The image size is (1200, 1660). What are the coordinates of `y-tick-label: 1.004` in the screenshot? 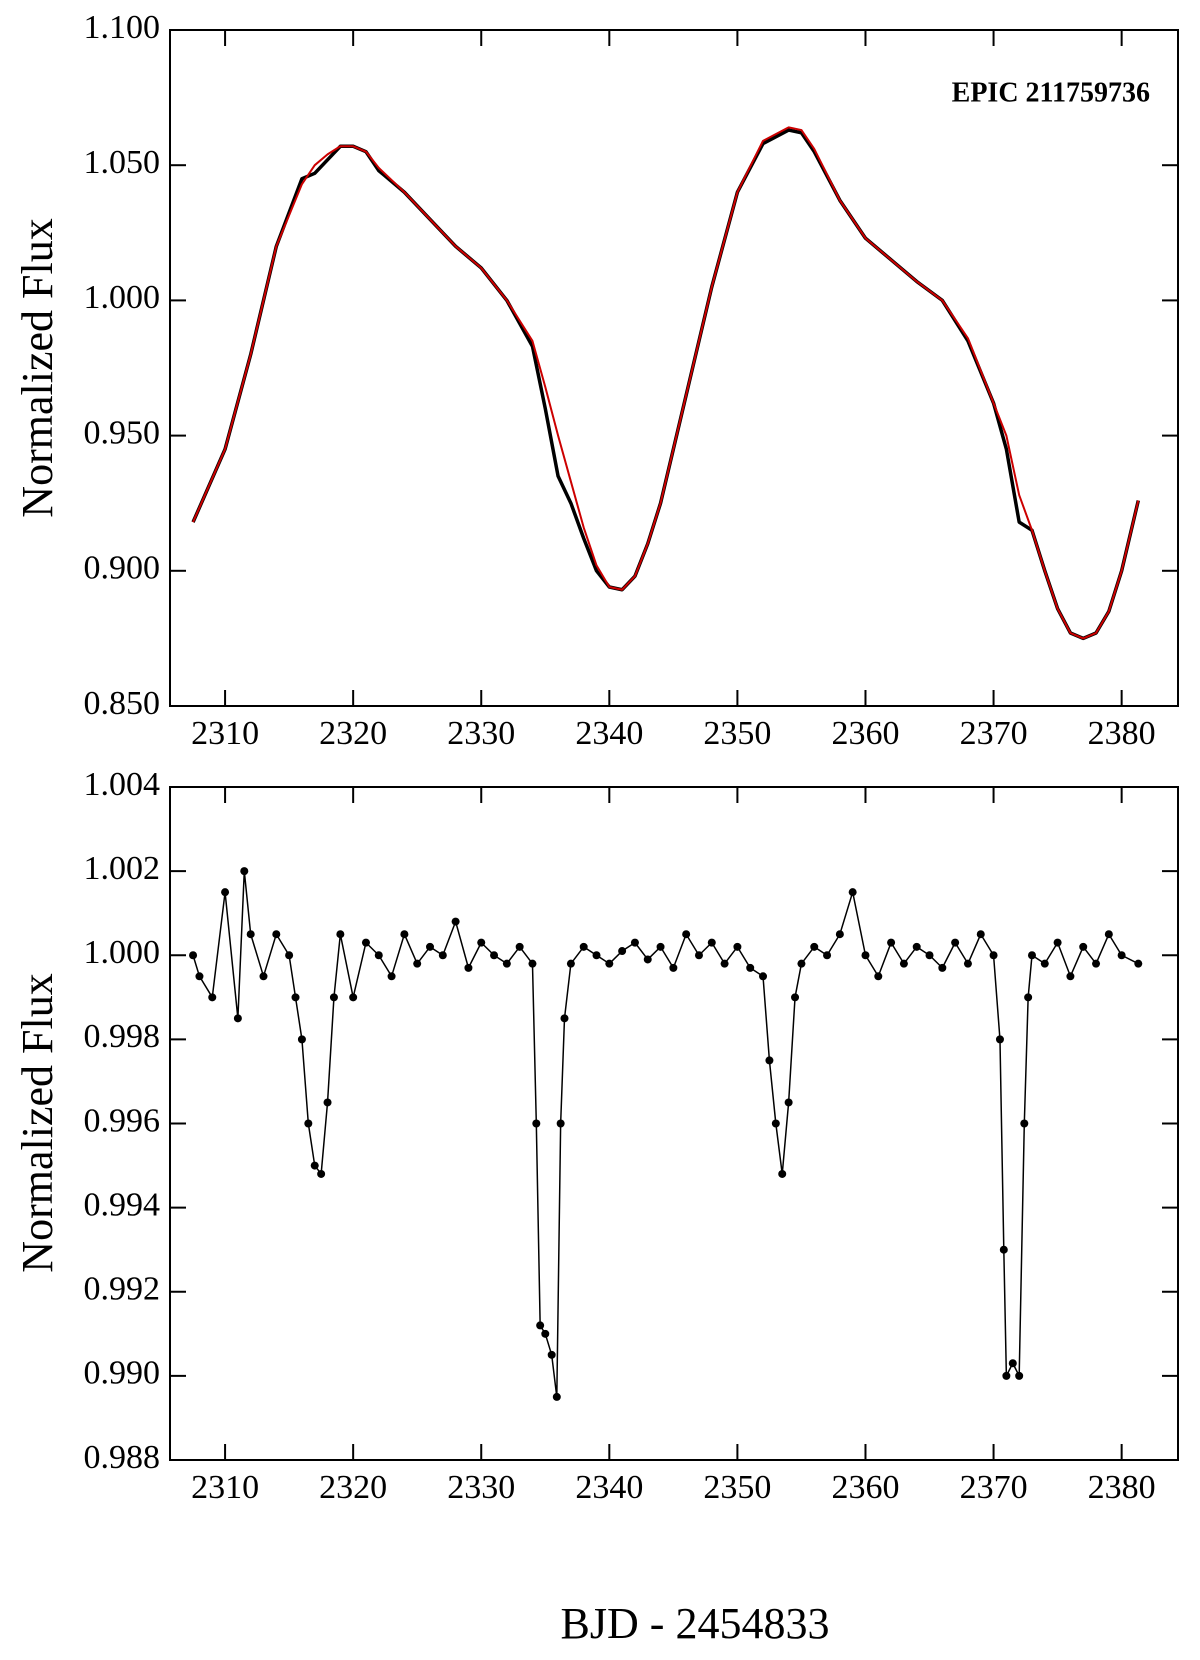 It's located at (122, 784).